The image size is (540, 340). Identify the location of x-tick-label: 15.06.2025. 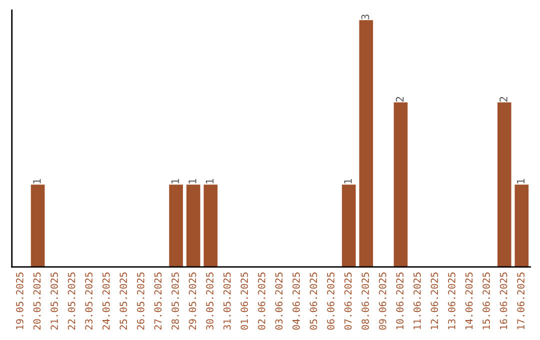
(486, 301).